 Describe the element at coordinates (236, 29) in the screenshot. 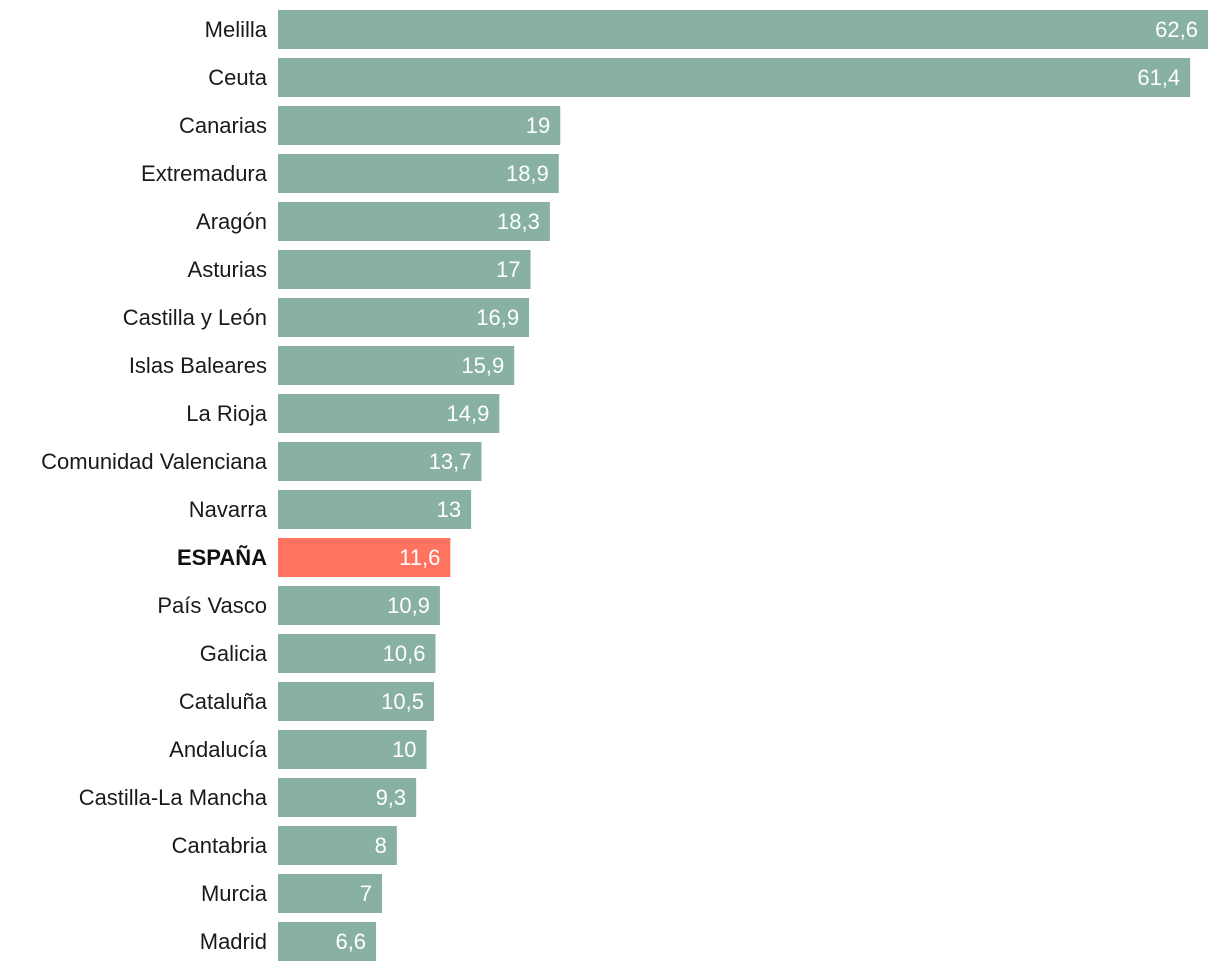

I see `category-label: Melilla` at that location.